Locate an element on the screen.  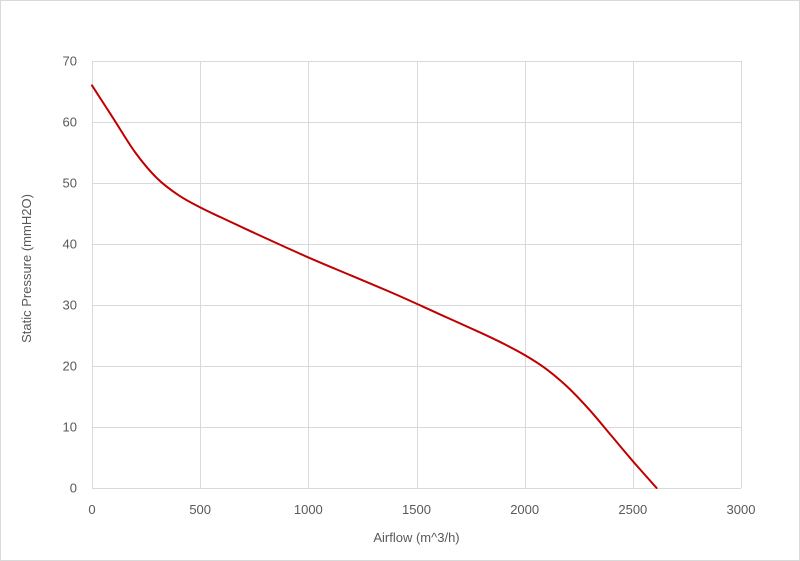
x-axis-tick-labels: 0 500 1000 1500 2000 2500 3000 is located at coordinates (421, 509).